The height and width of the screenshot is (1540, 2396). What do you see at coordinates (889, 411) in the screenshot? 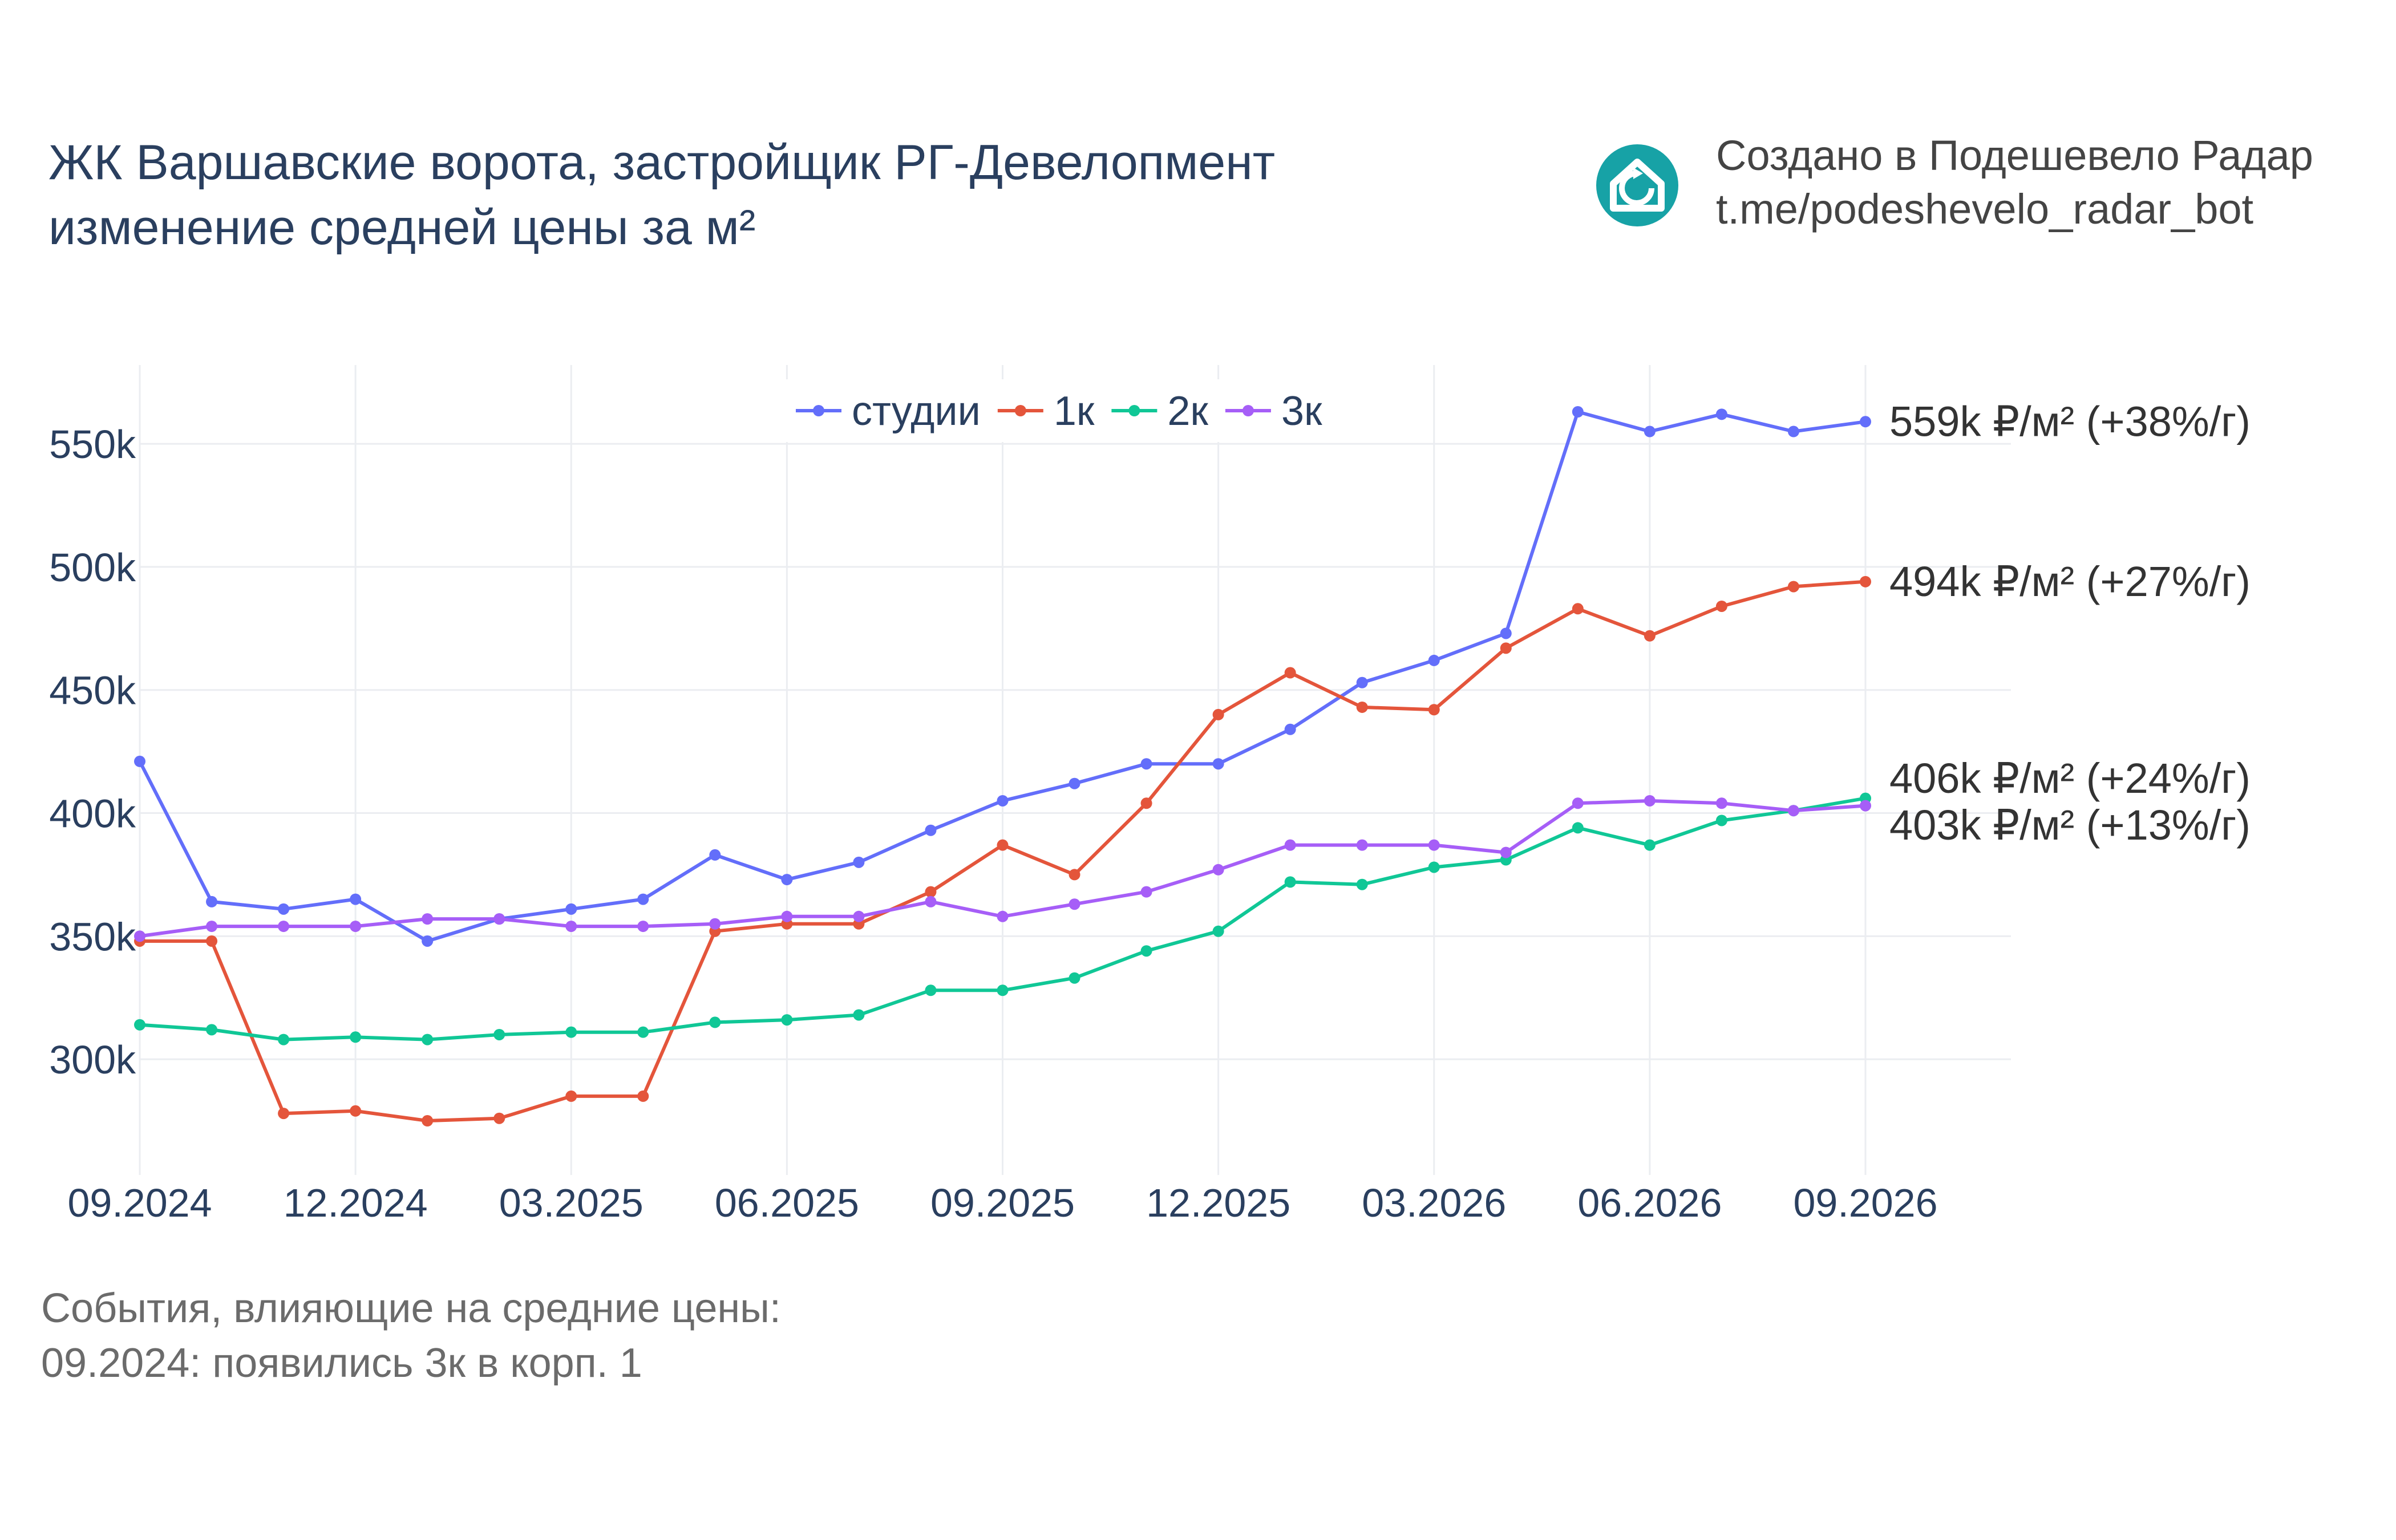
I see `legend-item-студии: студии` at bounding box center [889, 411].